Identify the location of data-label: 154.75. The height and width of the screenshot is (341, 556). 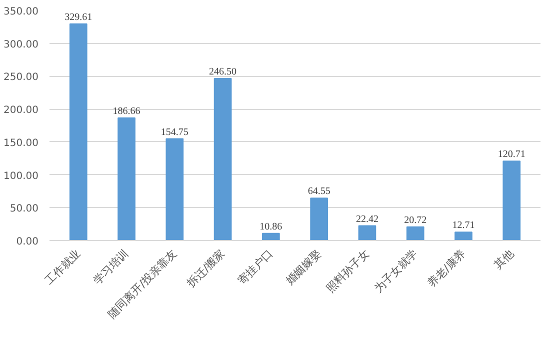
(174, 132).